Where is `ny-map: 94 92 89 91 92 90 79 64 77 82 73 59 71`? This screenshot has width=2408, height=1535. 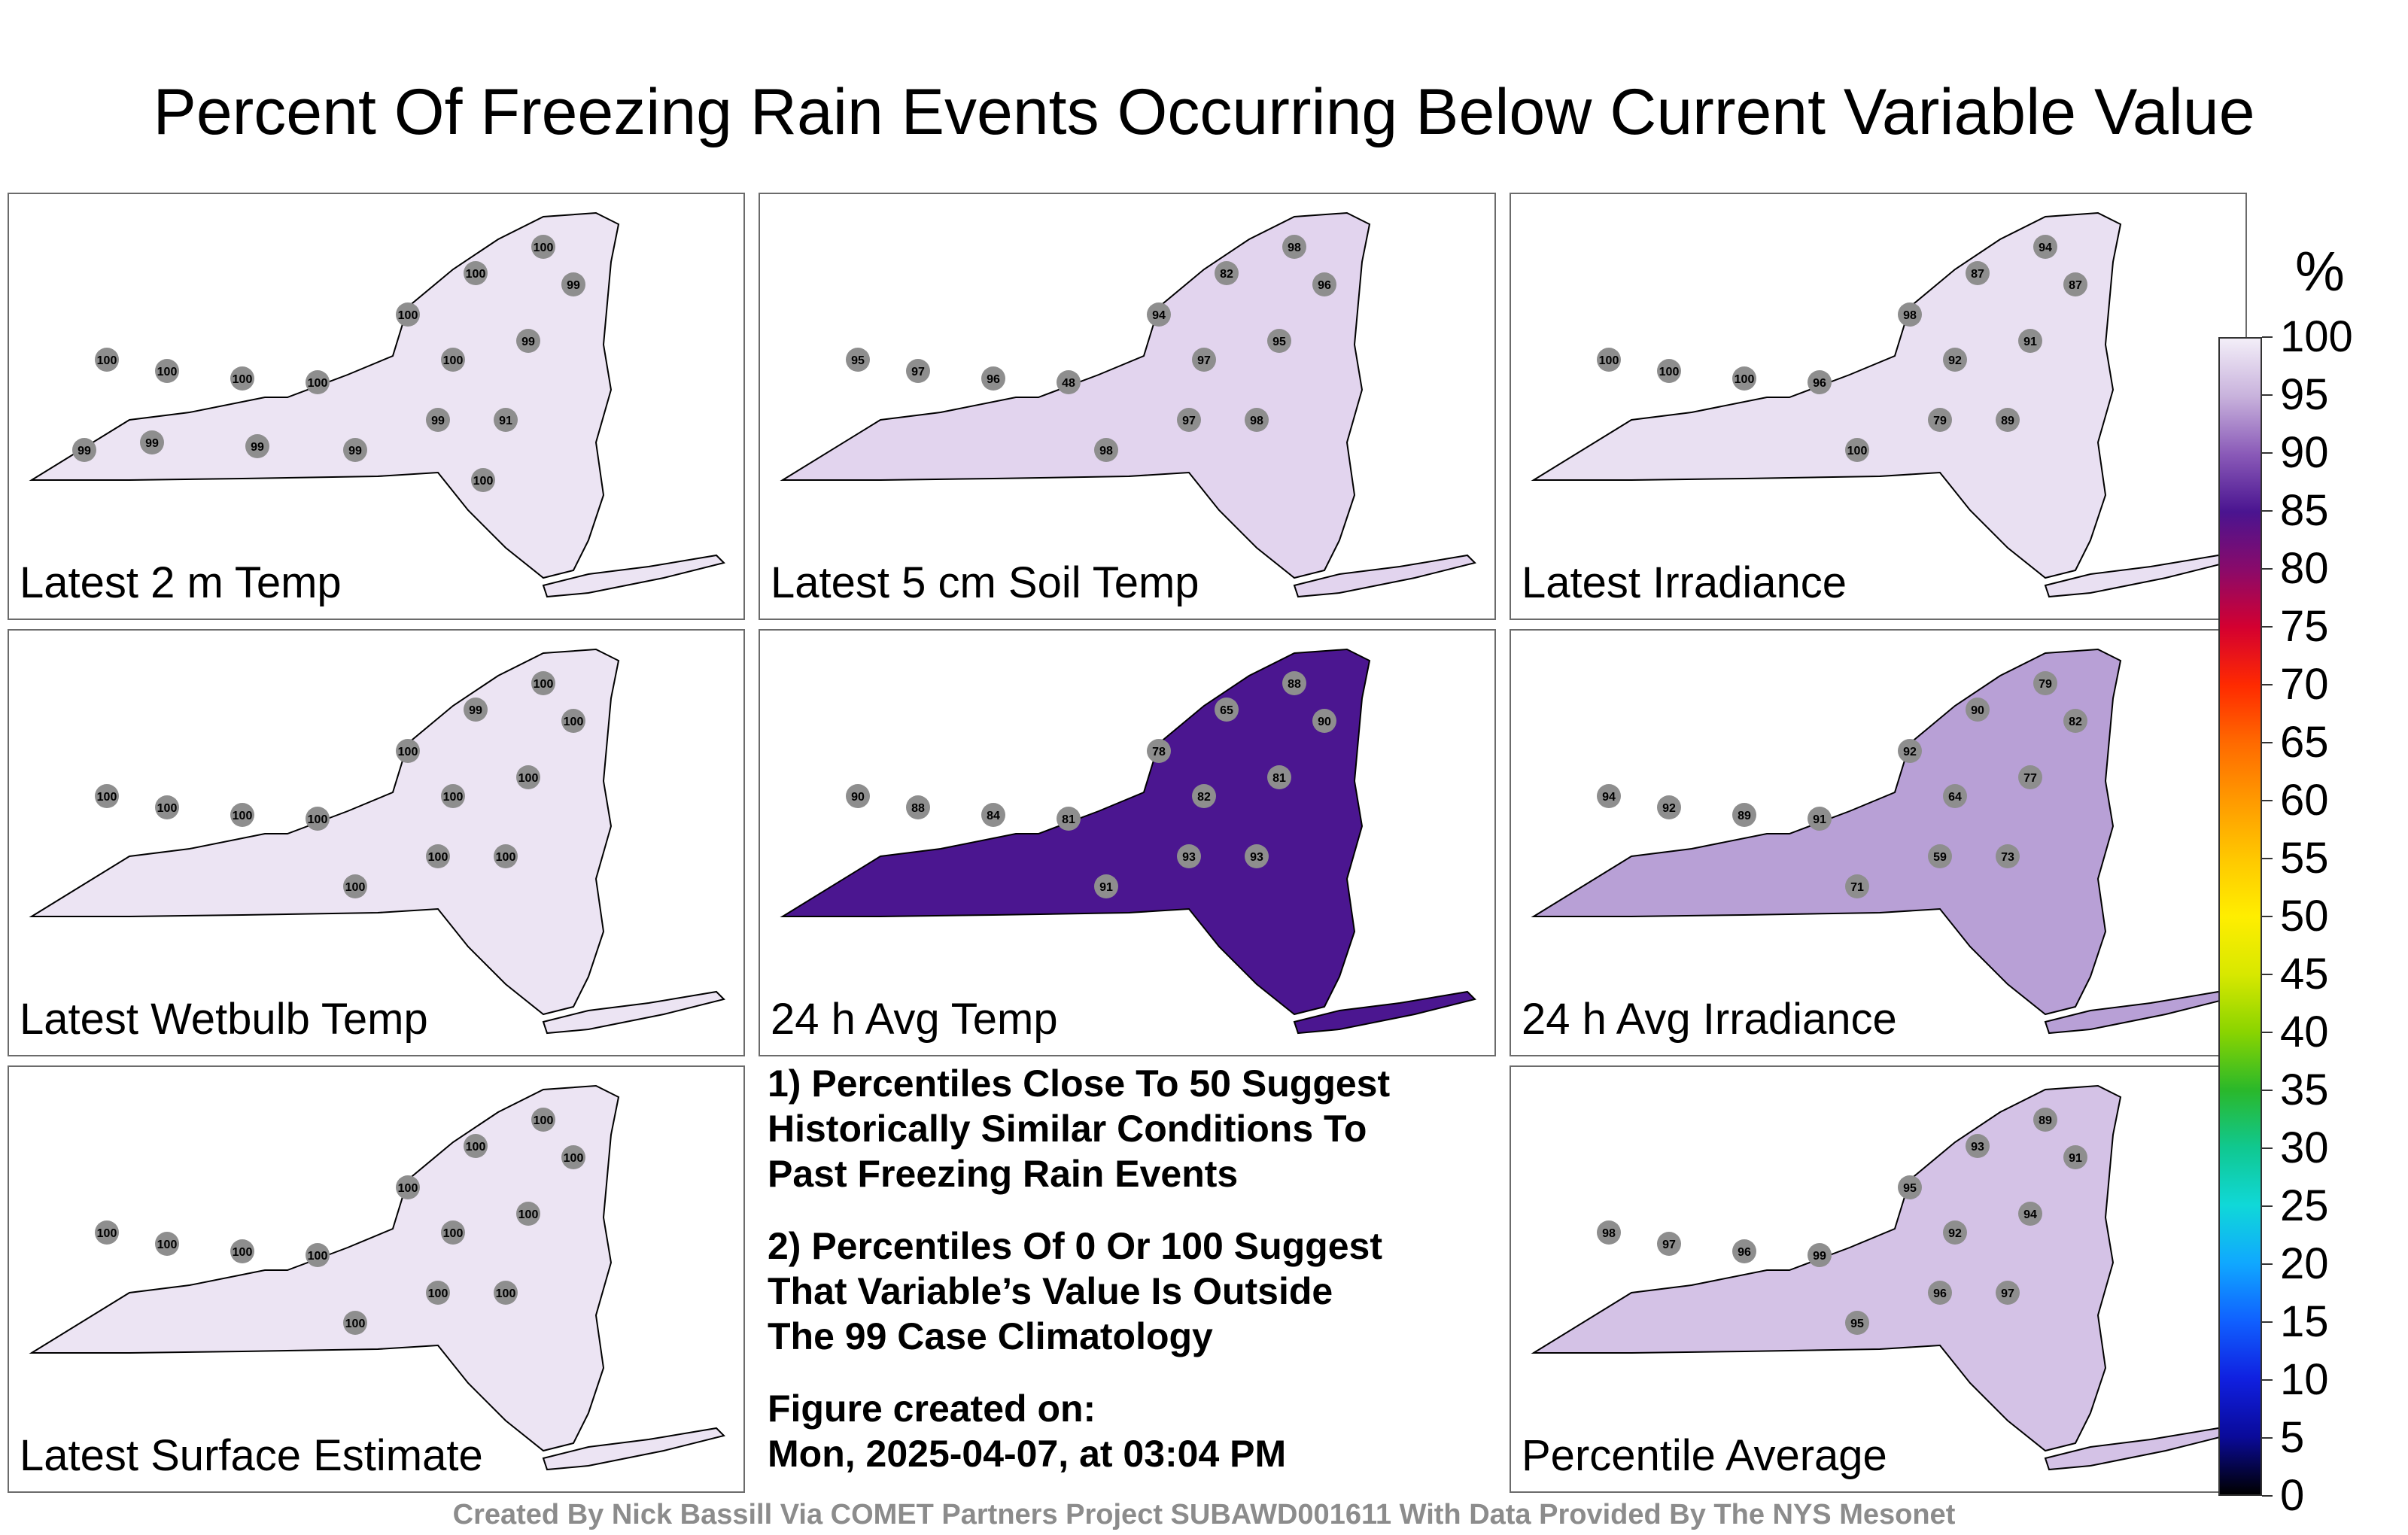
ny-map: 94 92 89 91 92 90 79 64 77 82 73 59 71 is located at coordinates (1879, 841).